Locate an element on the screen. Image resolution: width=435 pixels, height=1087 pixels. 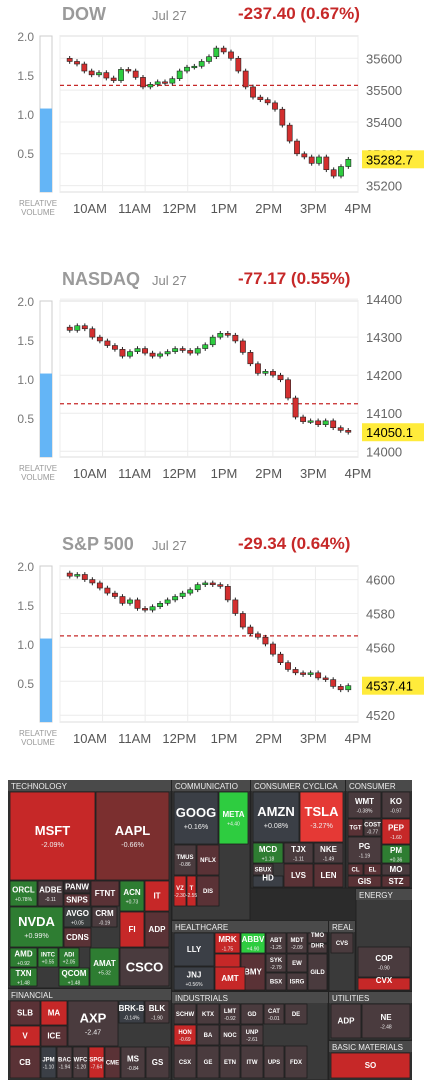
heatmap-tile-ms: MS -0.84 is located at coordinates (133, 1062).